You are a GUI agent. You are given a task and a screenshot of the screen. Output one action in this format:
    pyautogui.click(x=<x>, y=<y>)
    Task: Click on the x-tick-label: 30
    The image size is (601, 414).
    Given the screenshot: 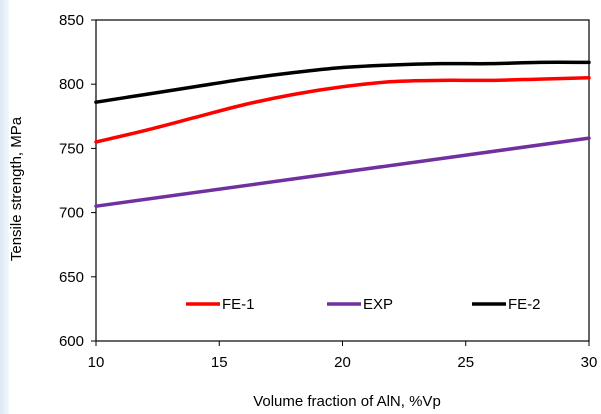 What is the action you would take?
    pyautogui.click(x=589, y=362)
    